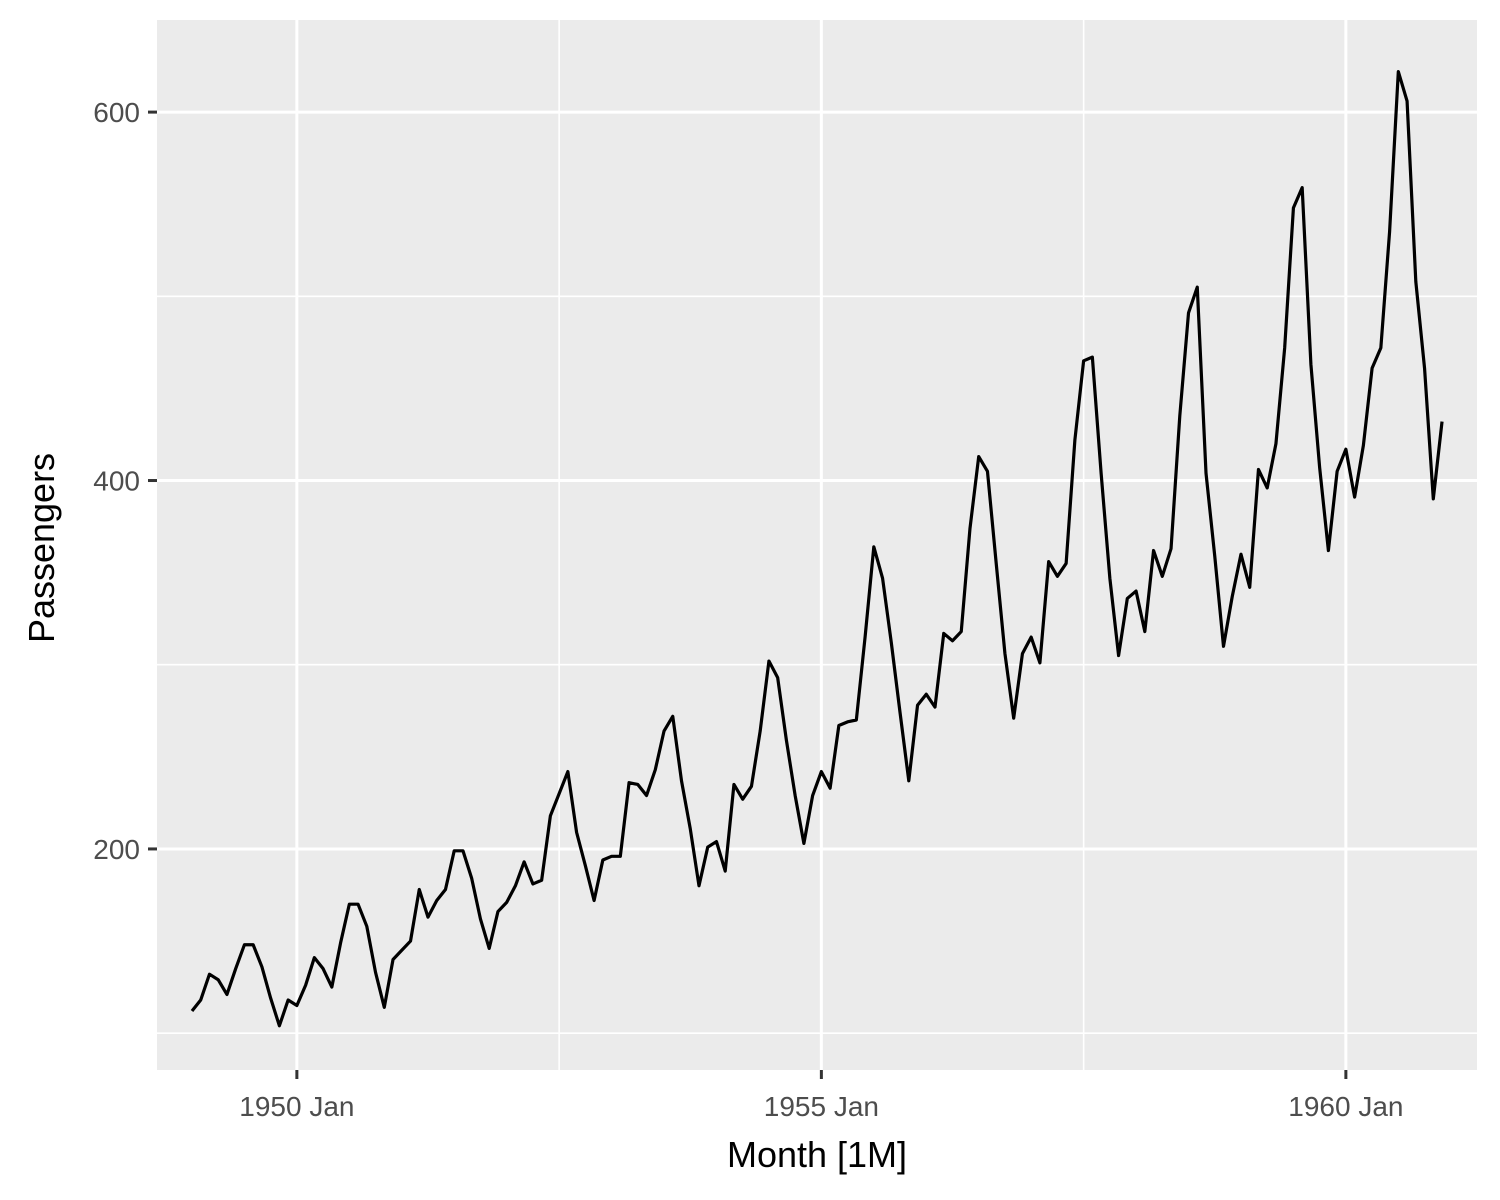  I want to click on x-axis: 1950 Jan 1955 Jan 1960 Jan, so click(821, 1096).